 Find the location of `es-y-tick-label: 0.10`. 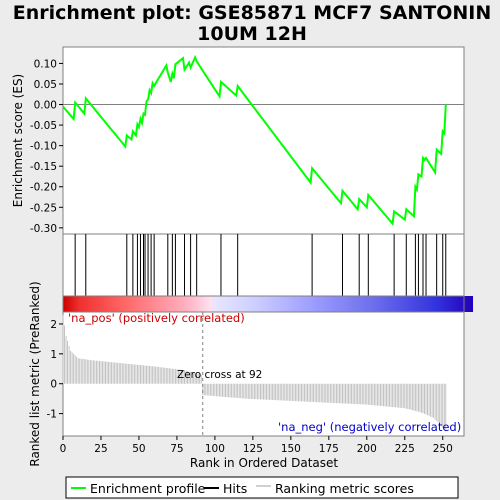

es-y-tick-label: 0.10 is located at coordinates (45, 64).